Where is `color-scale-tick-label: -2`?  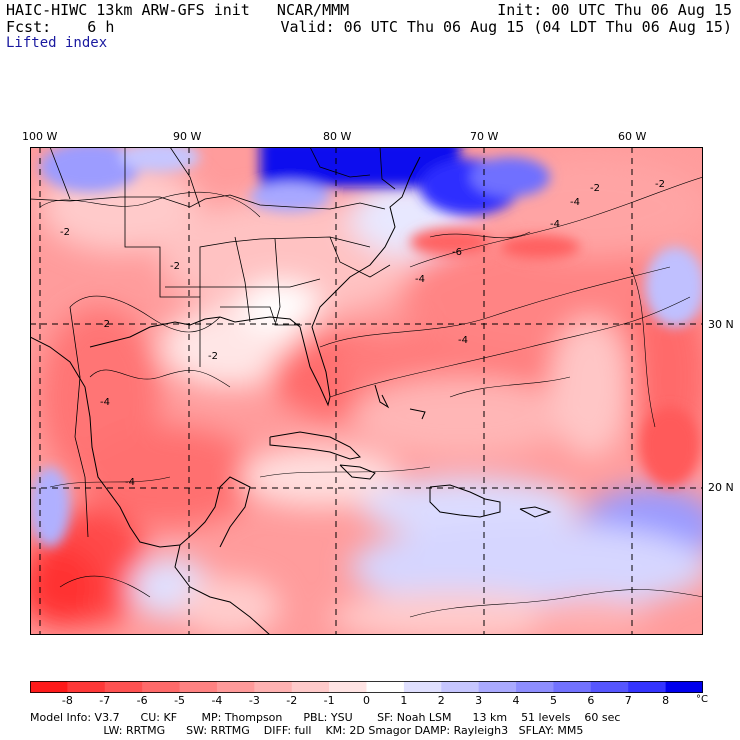 color-scale-tick-label: -2 is located at coordinates (292, 700).